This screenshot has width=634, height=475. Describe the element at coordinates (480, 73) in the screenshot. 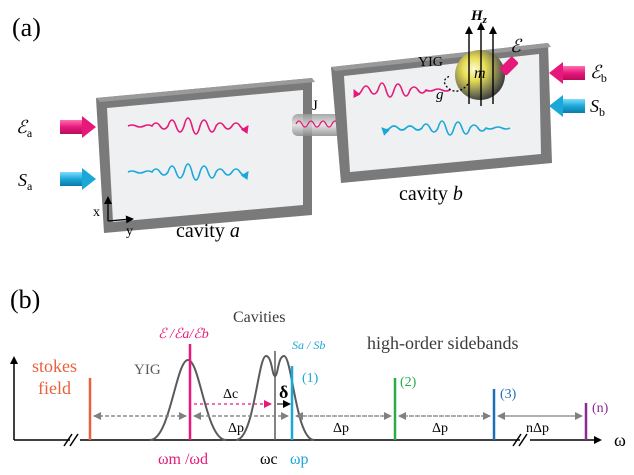

I see `magnon-label: m` at that location.